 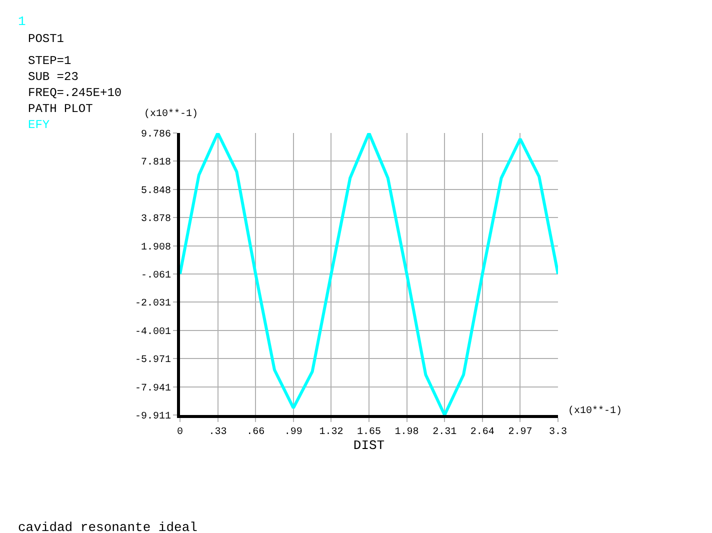 What do you see at coordinates (595, 411) in the screenshot?
I see `text: (x10**-1)` at bounding box center [595, 411].